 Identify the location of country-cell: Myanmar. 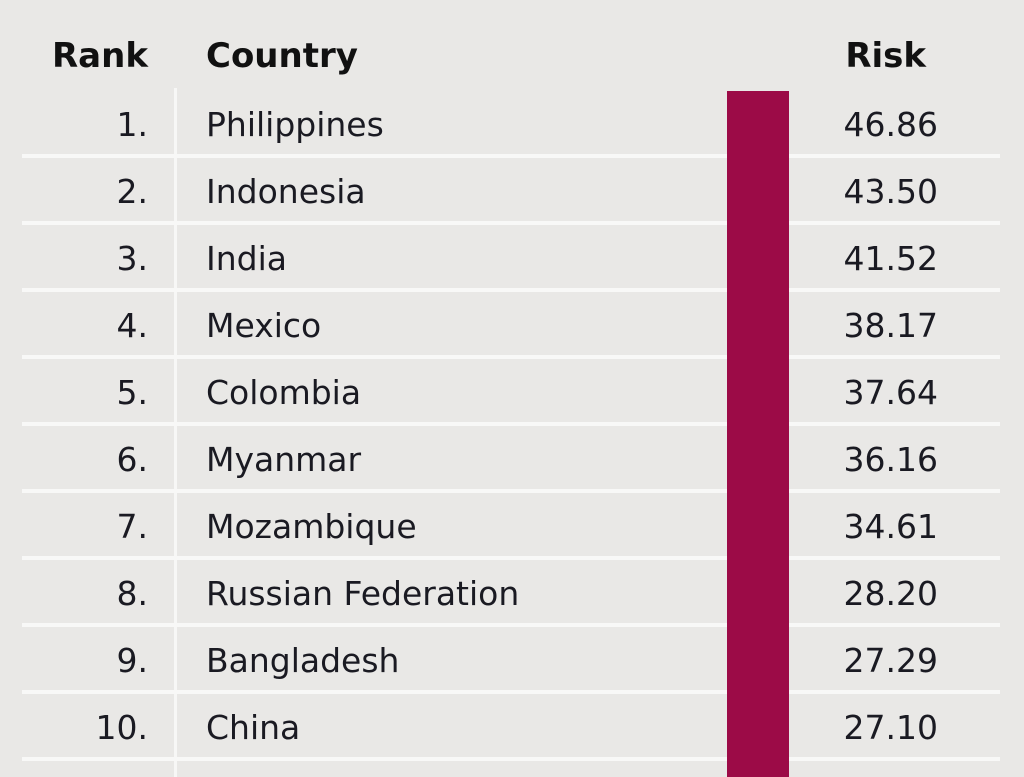
(284, 459).